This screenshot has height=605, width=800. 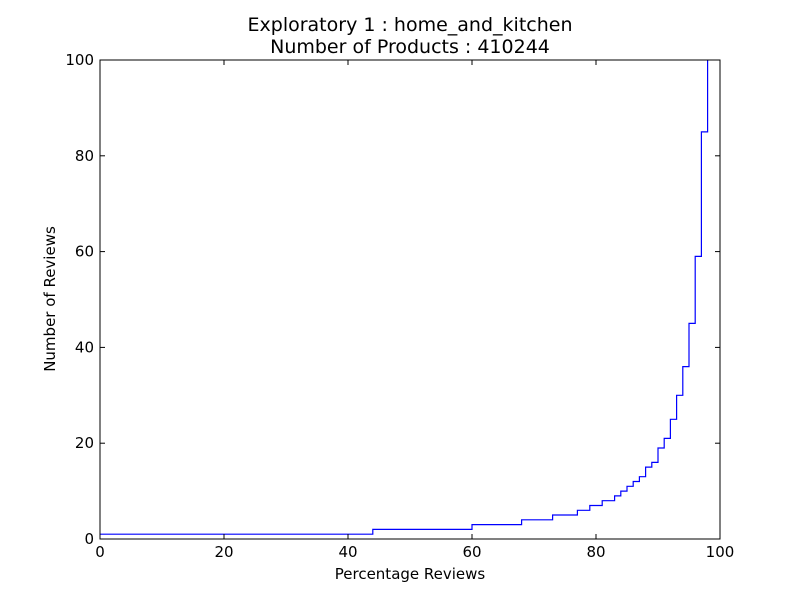 I want to click on x-tick-label: 0, so click(x=100, y=552).